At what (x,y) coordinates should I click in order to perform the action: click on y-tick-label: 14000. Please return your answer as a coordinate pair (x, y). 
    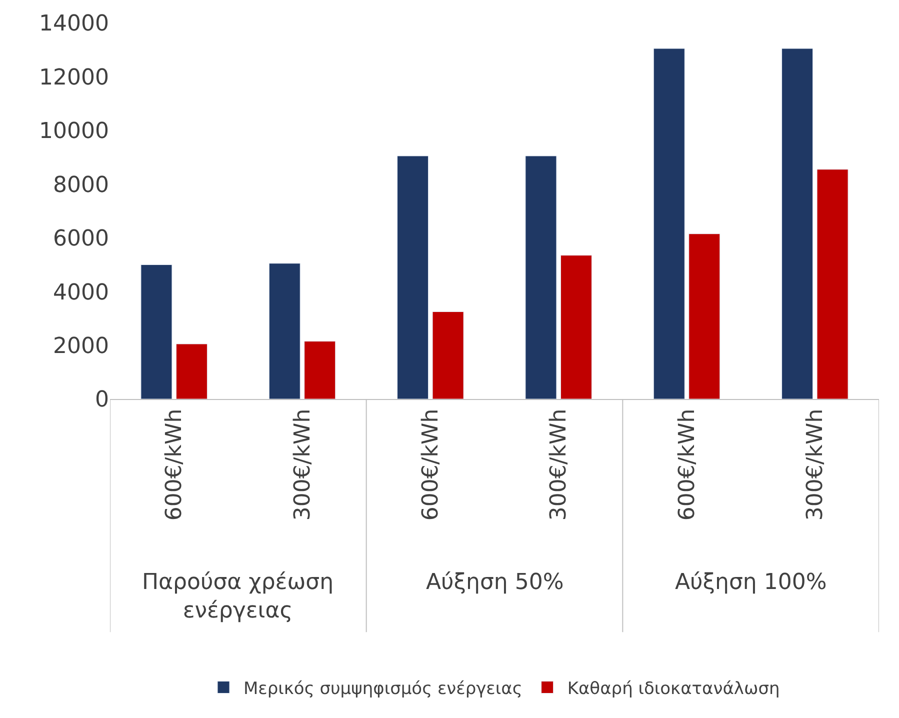
    Looking at the image, I should click on (74, 24).